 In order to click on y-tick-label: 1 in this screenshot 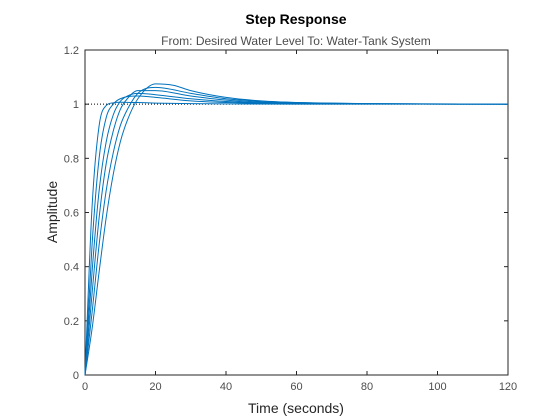, I will do `click(76, 105)`.